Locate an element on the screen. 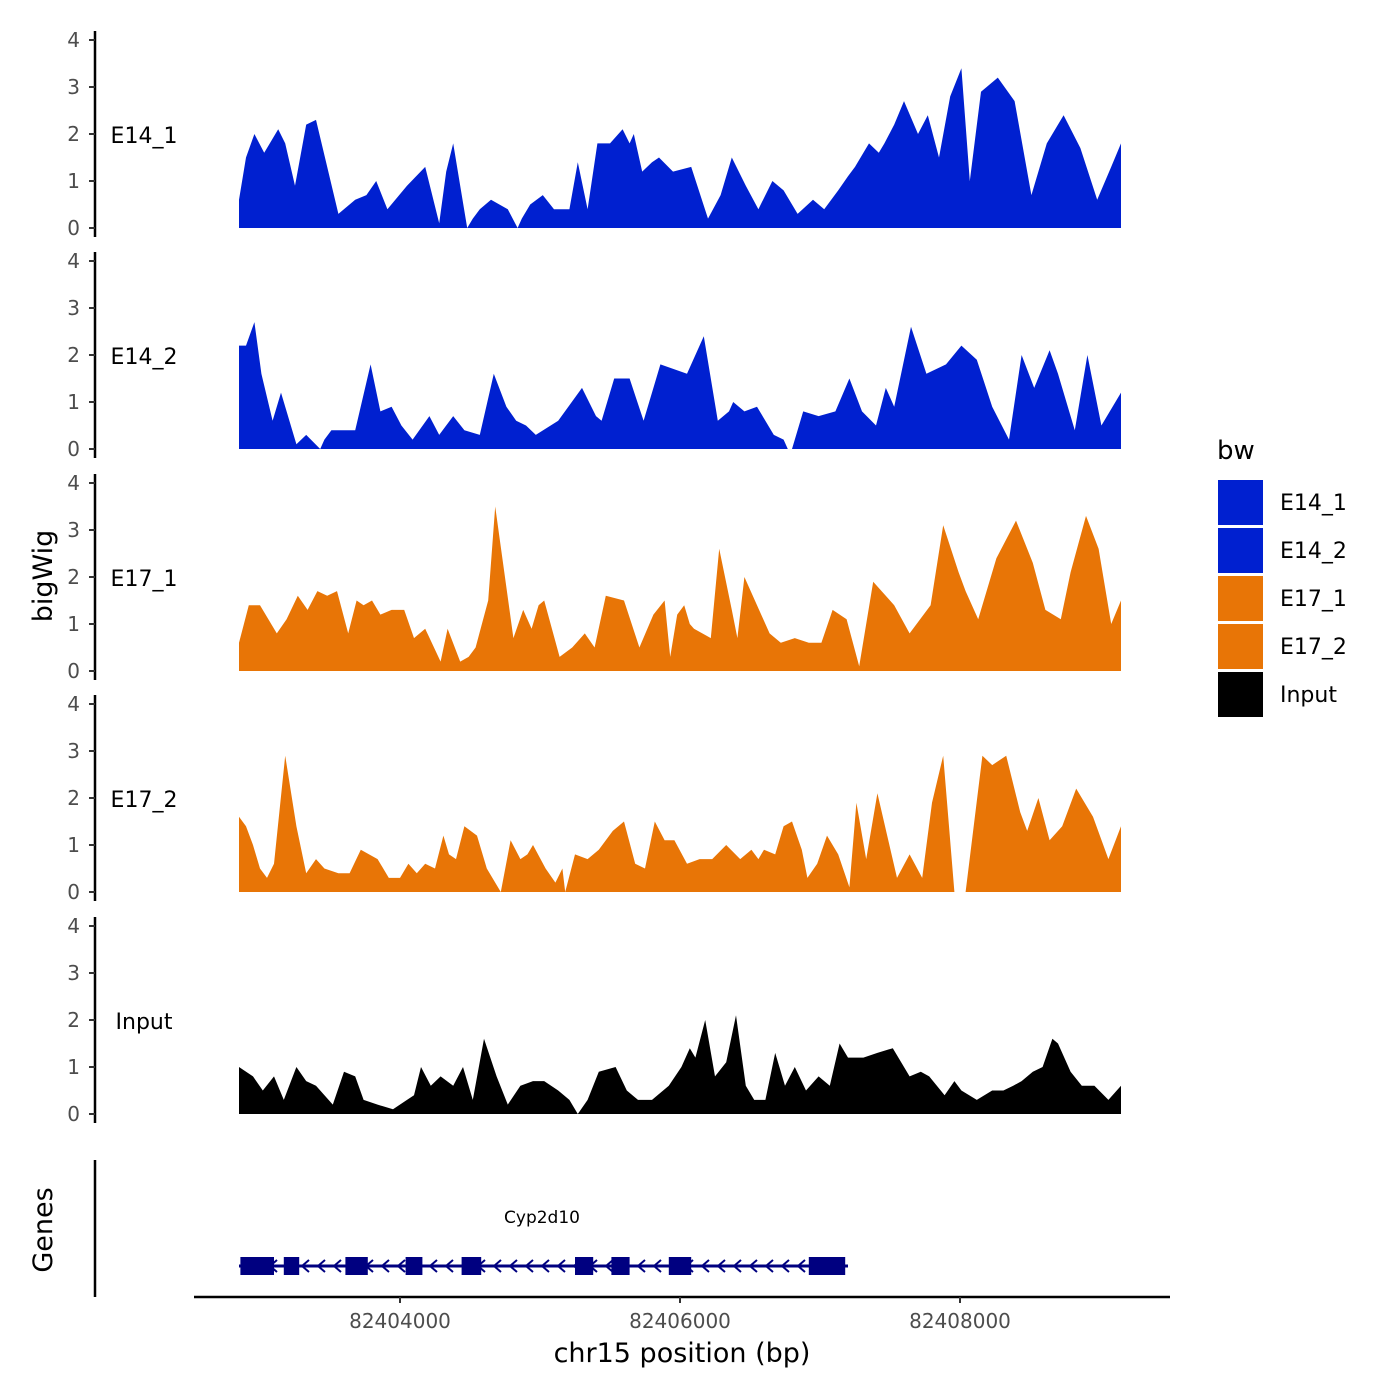 Image resolution: width=1400 pixels, height=1400 pixels. track-Input: 0 1 2 3 4 Input is located at coordinates (594, 1020).